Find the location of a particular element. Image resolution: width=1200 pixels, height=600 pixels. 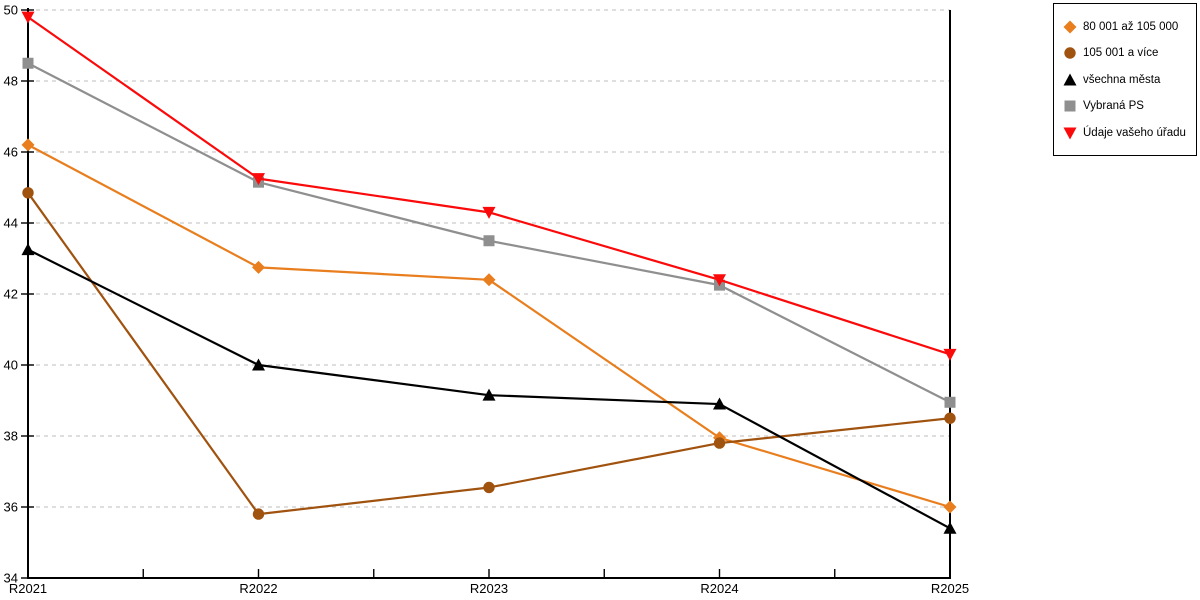

triangle-up-marker-icon is located at coordinates (1070, 79).